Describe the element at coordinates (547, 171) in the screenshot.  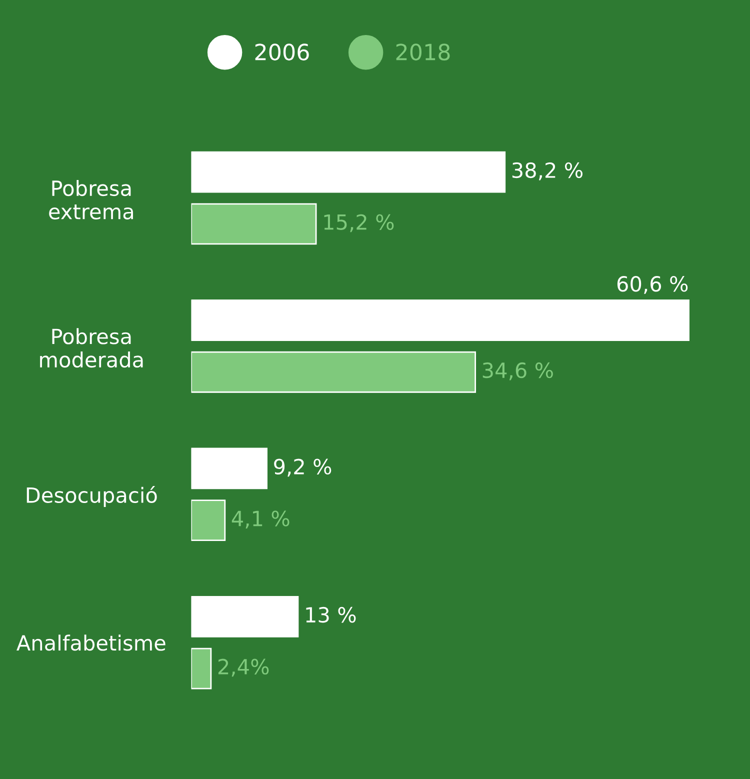
I see `data-label: 38,2 %` at that location.